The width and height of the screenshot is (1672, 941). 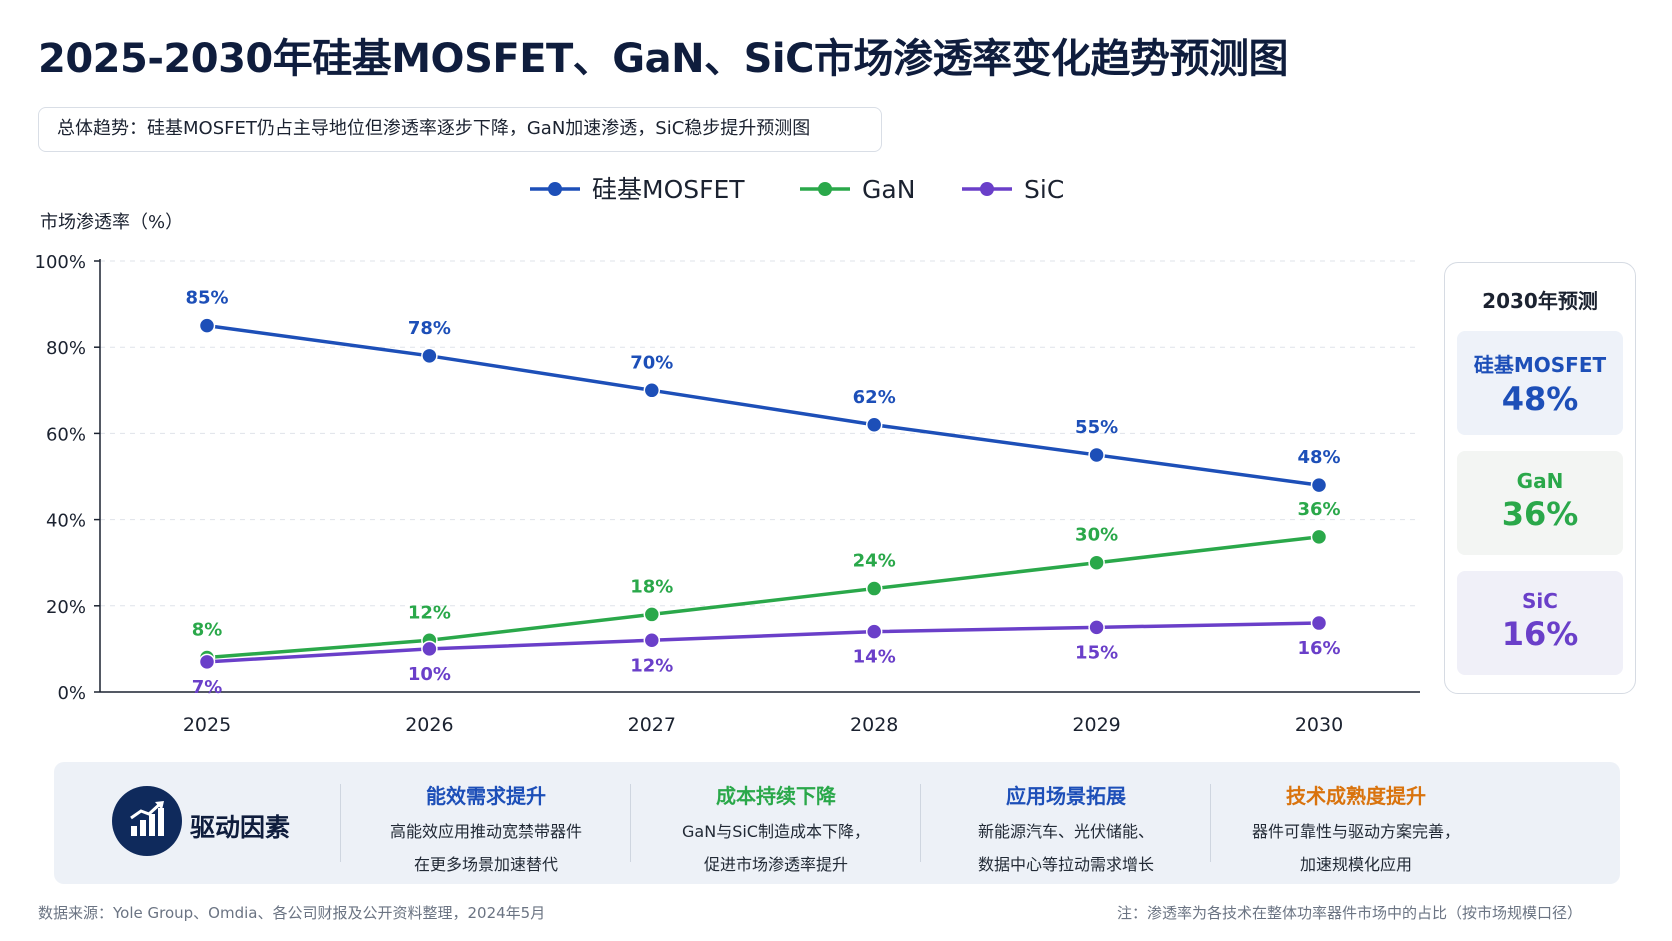 What do you see at coordinates (60, 262) in the screenshot?
I see `y-tick-label: 100%` at bounding box center [60, 262].